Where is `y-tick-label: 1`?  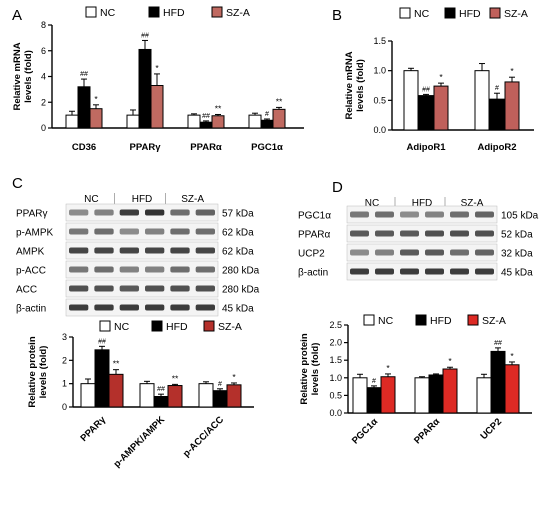 y-tick-label: 1 is located at coordinates (64, 384).